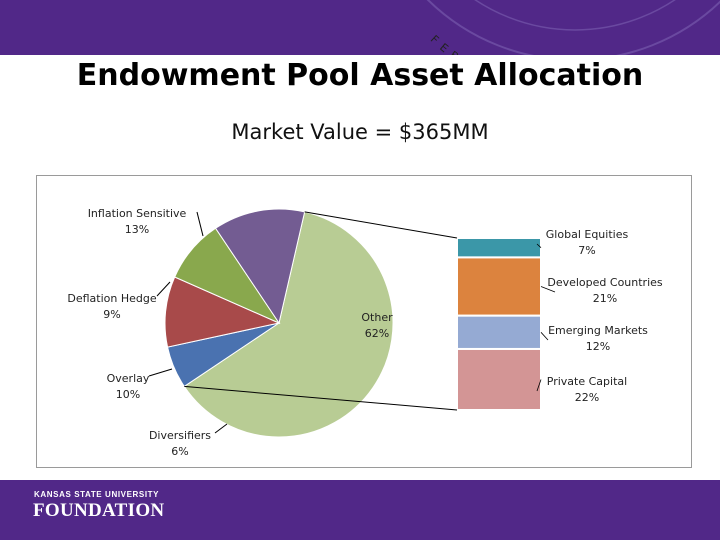 The width and height of the screenshot is (720, 540). What do you see at coordinates (539, 385) in the screenshot?
I see `leader-line-private-capital` at bounding box center [539, 385].